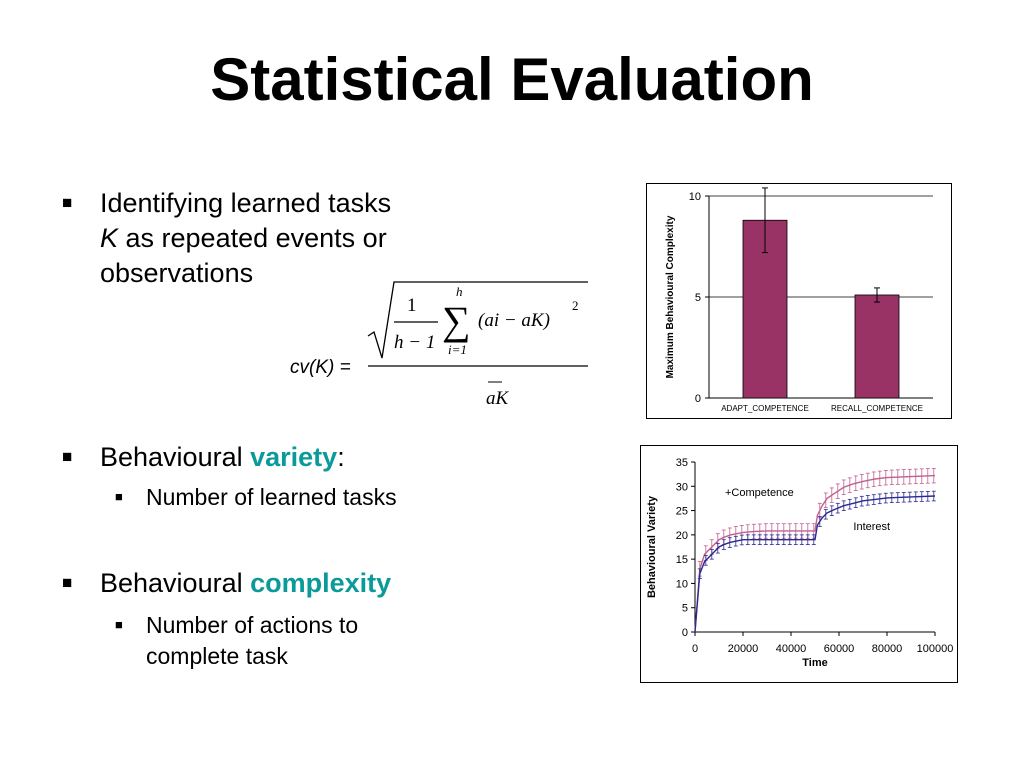  Describe the element at coordinates (887, 649) in the screenshot. I see `x-tick-label: 80000` at that location.